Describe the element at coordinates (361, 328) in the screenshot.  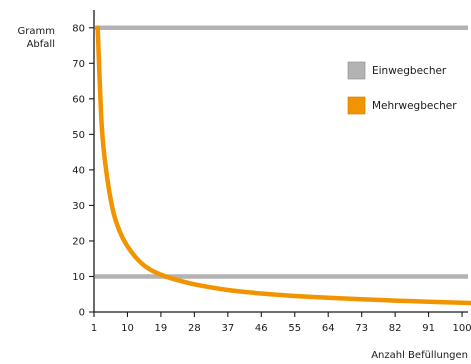
I see `x-tick-label-73: 73` at that location.